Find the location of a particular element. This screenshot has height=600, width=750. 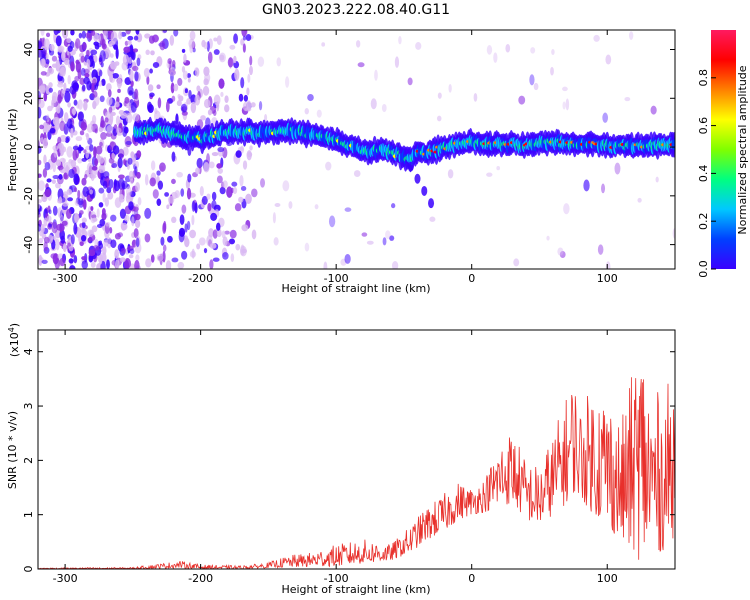

snr-x-axis-label: Height of straight line (km) is located at coordinates (355, 589).